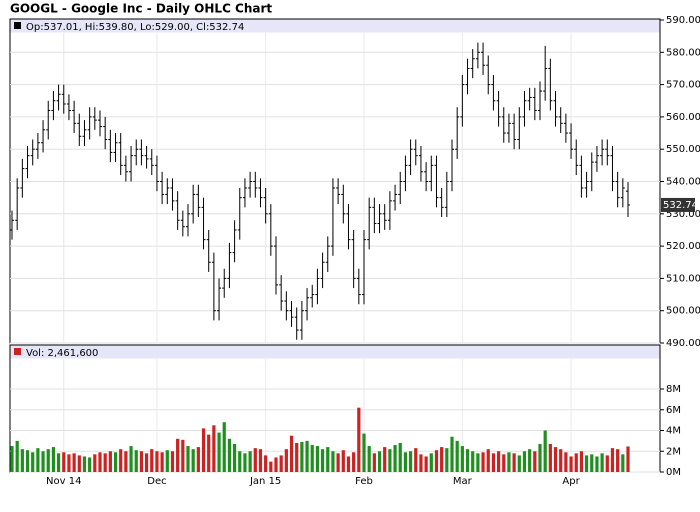  Describe the element at coordinates (571, 481) in the screenshot. I see `x-tick-label: Apr` at that location.